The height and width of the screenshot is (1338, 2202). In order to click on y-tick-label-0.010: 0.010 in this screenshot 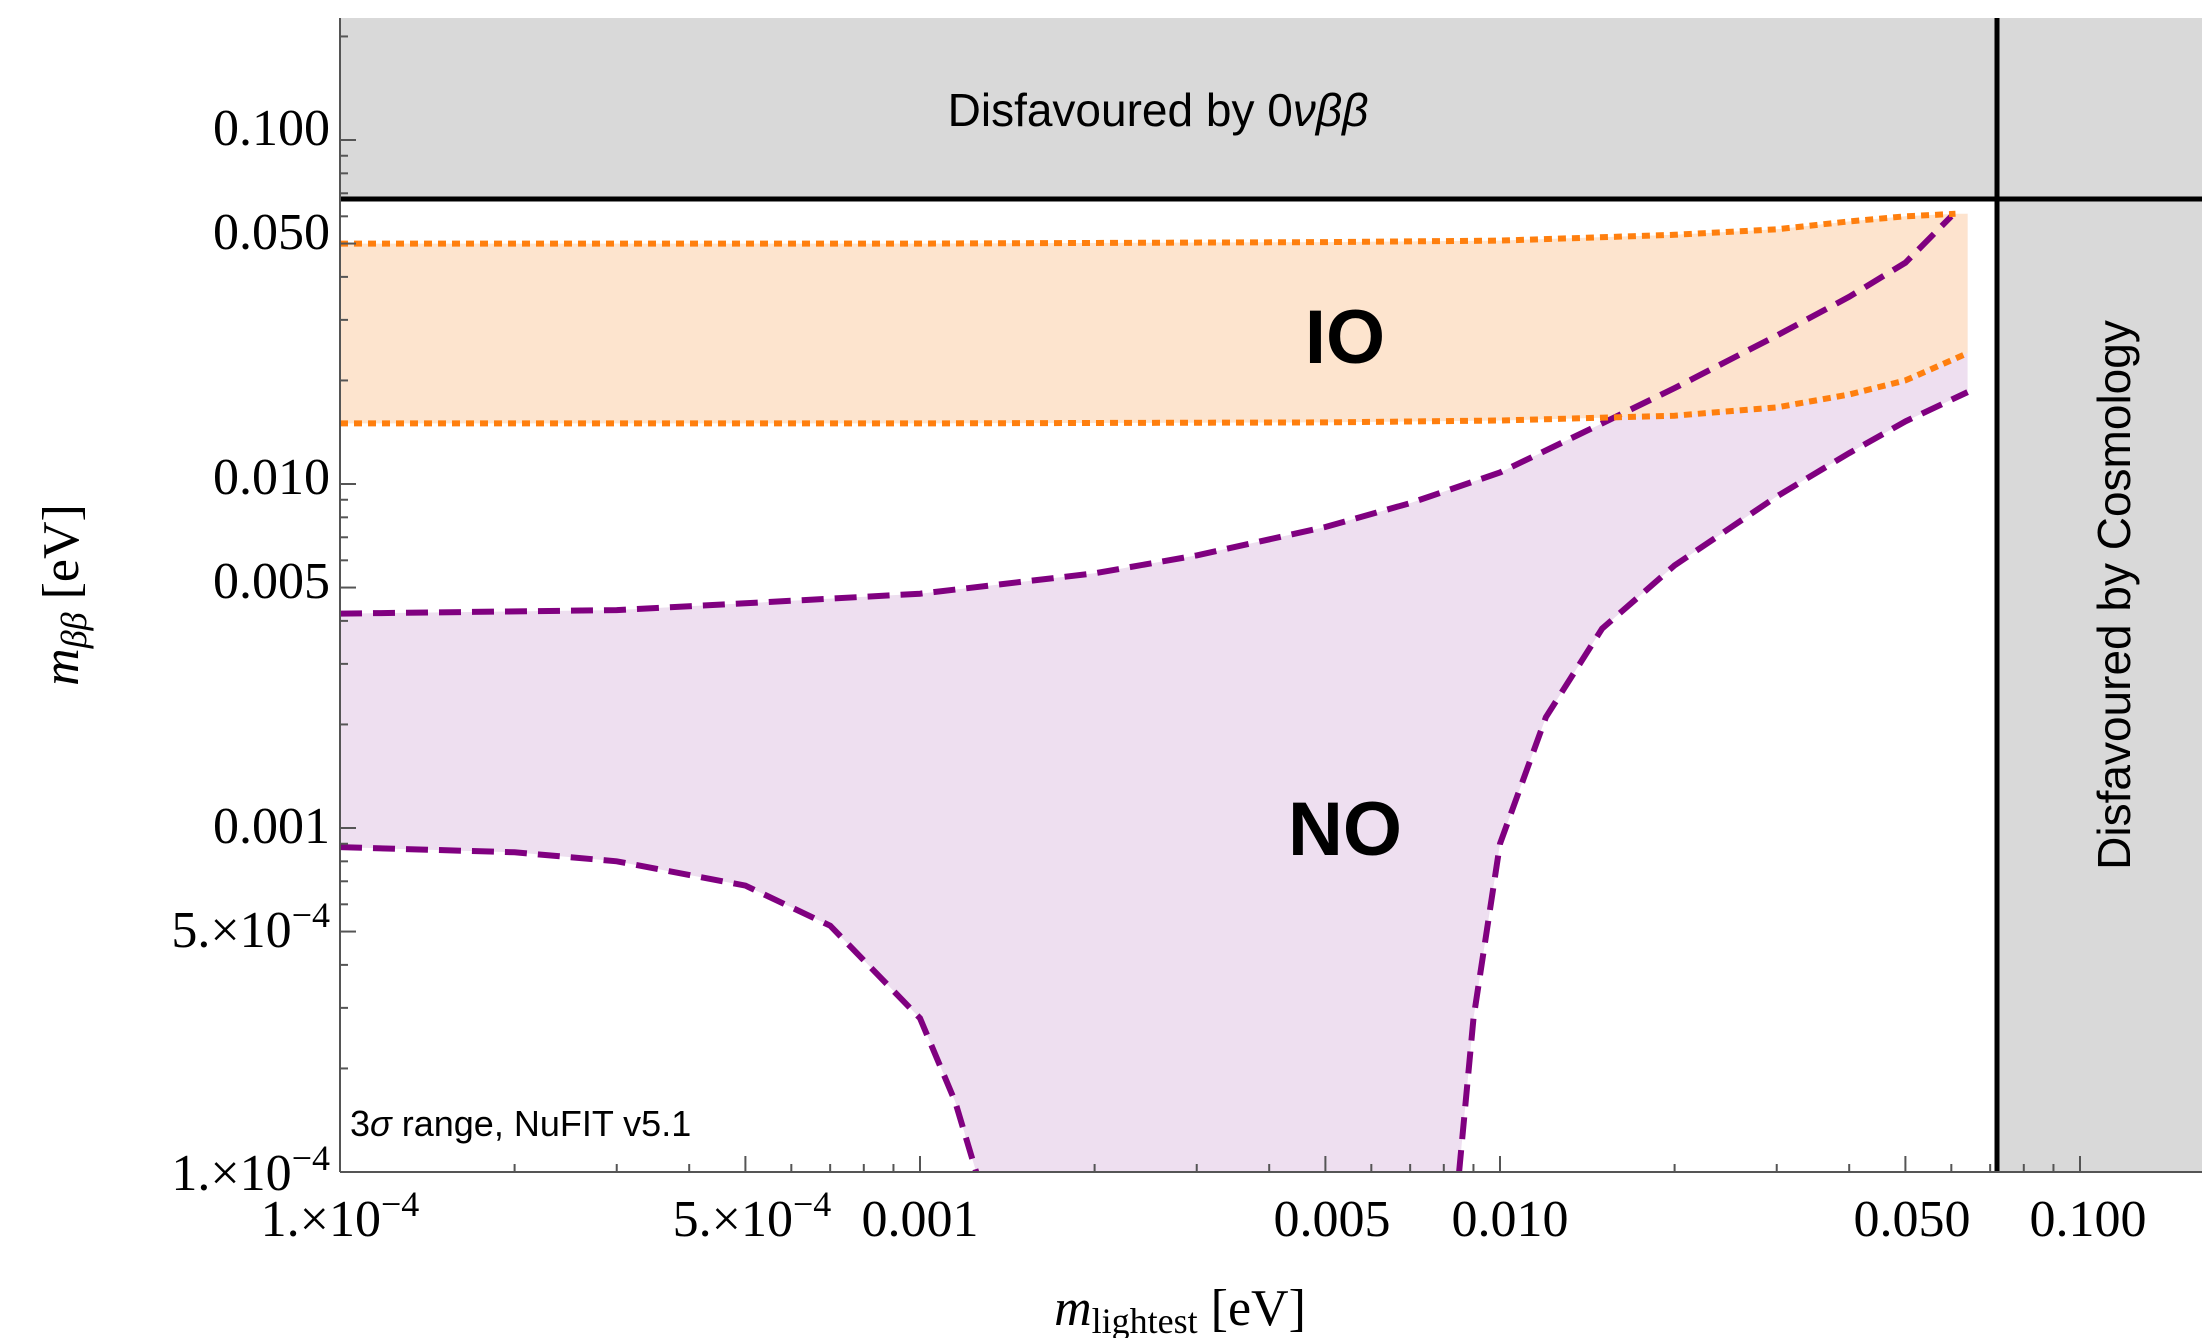, I will do `click(271, 477)`.